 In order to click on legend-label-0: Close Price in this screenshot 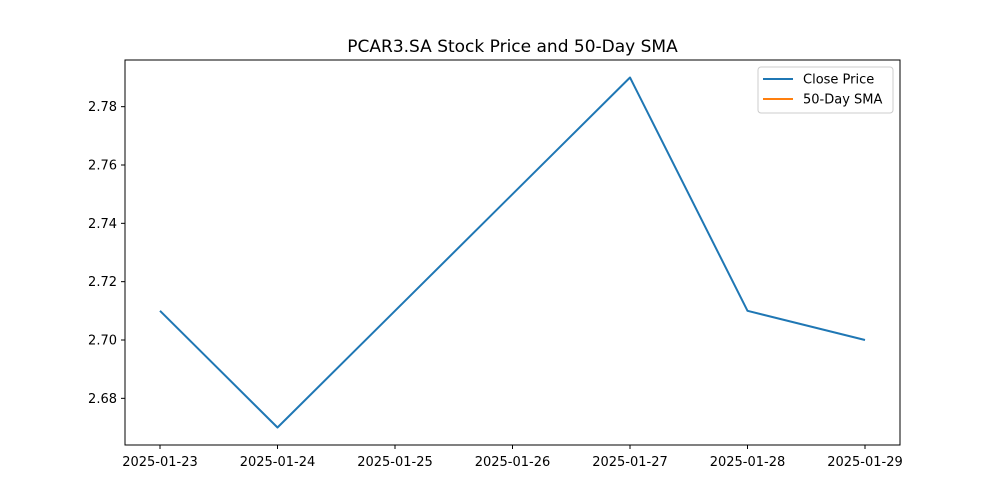, I will do `click(838, 80)`.